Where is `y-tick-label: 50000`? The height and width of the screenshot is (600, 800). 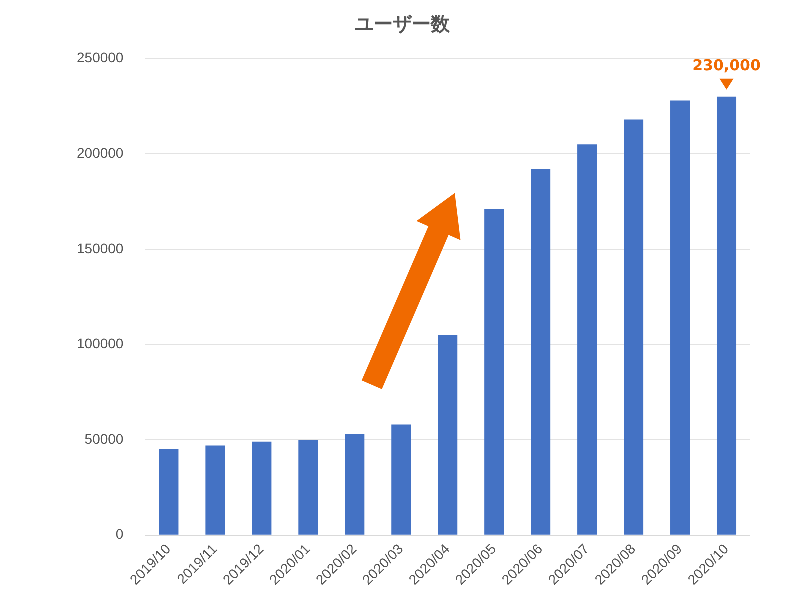 y-tick-label: 50000 is located at coordinates (104, 438).